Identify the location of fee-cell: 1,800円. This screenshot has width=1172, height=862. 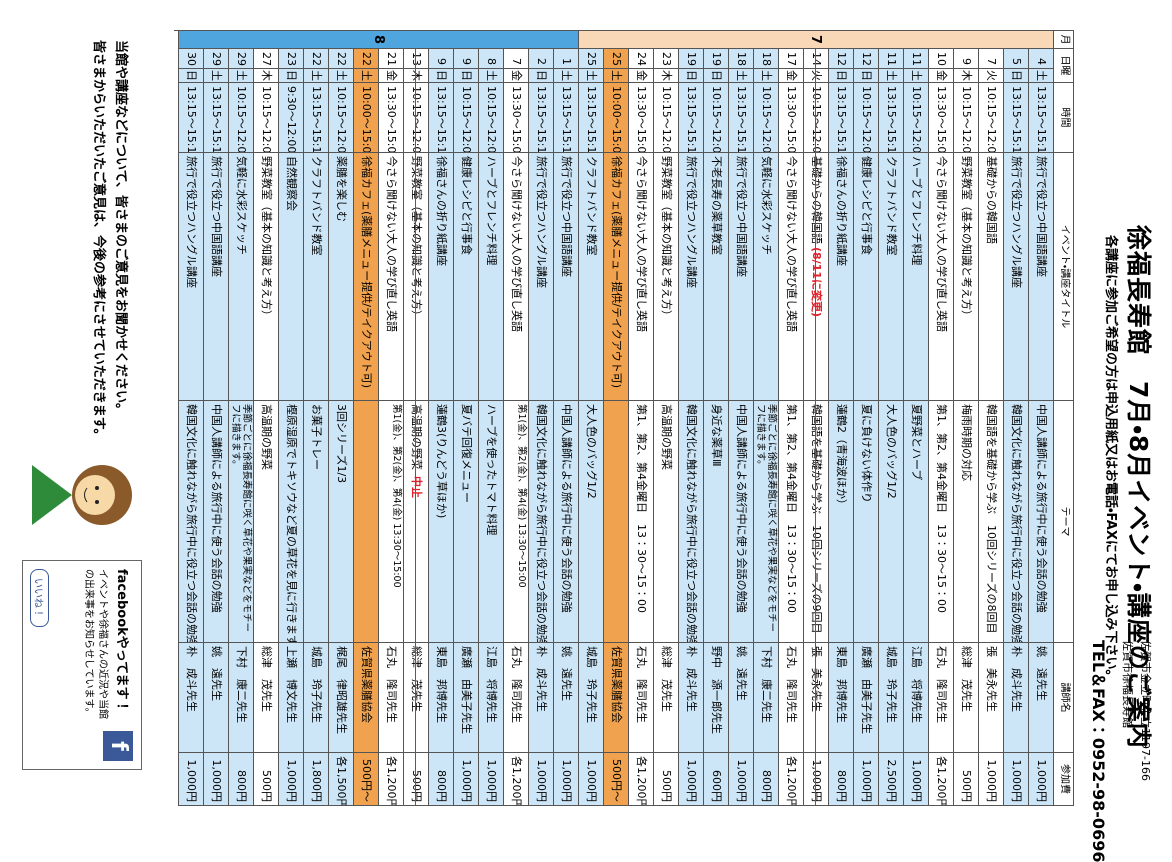
(315, 779).